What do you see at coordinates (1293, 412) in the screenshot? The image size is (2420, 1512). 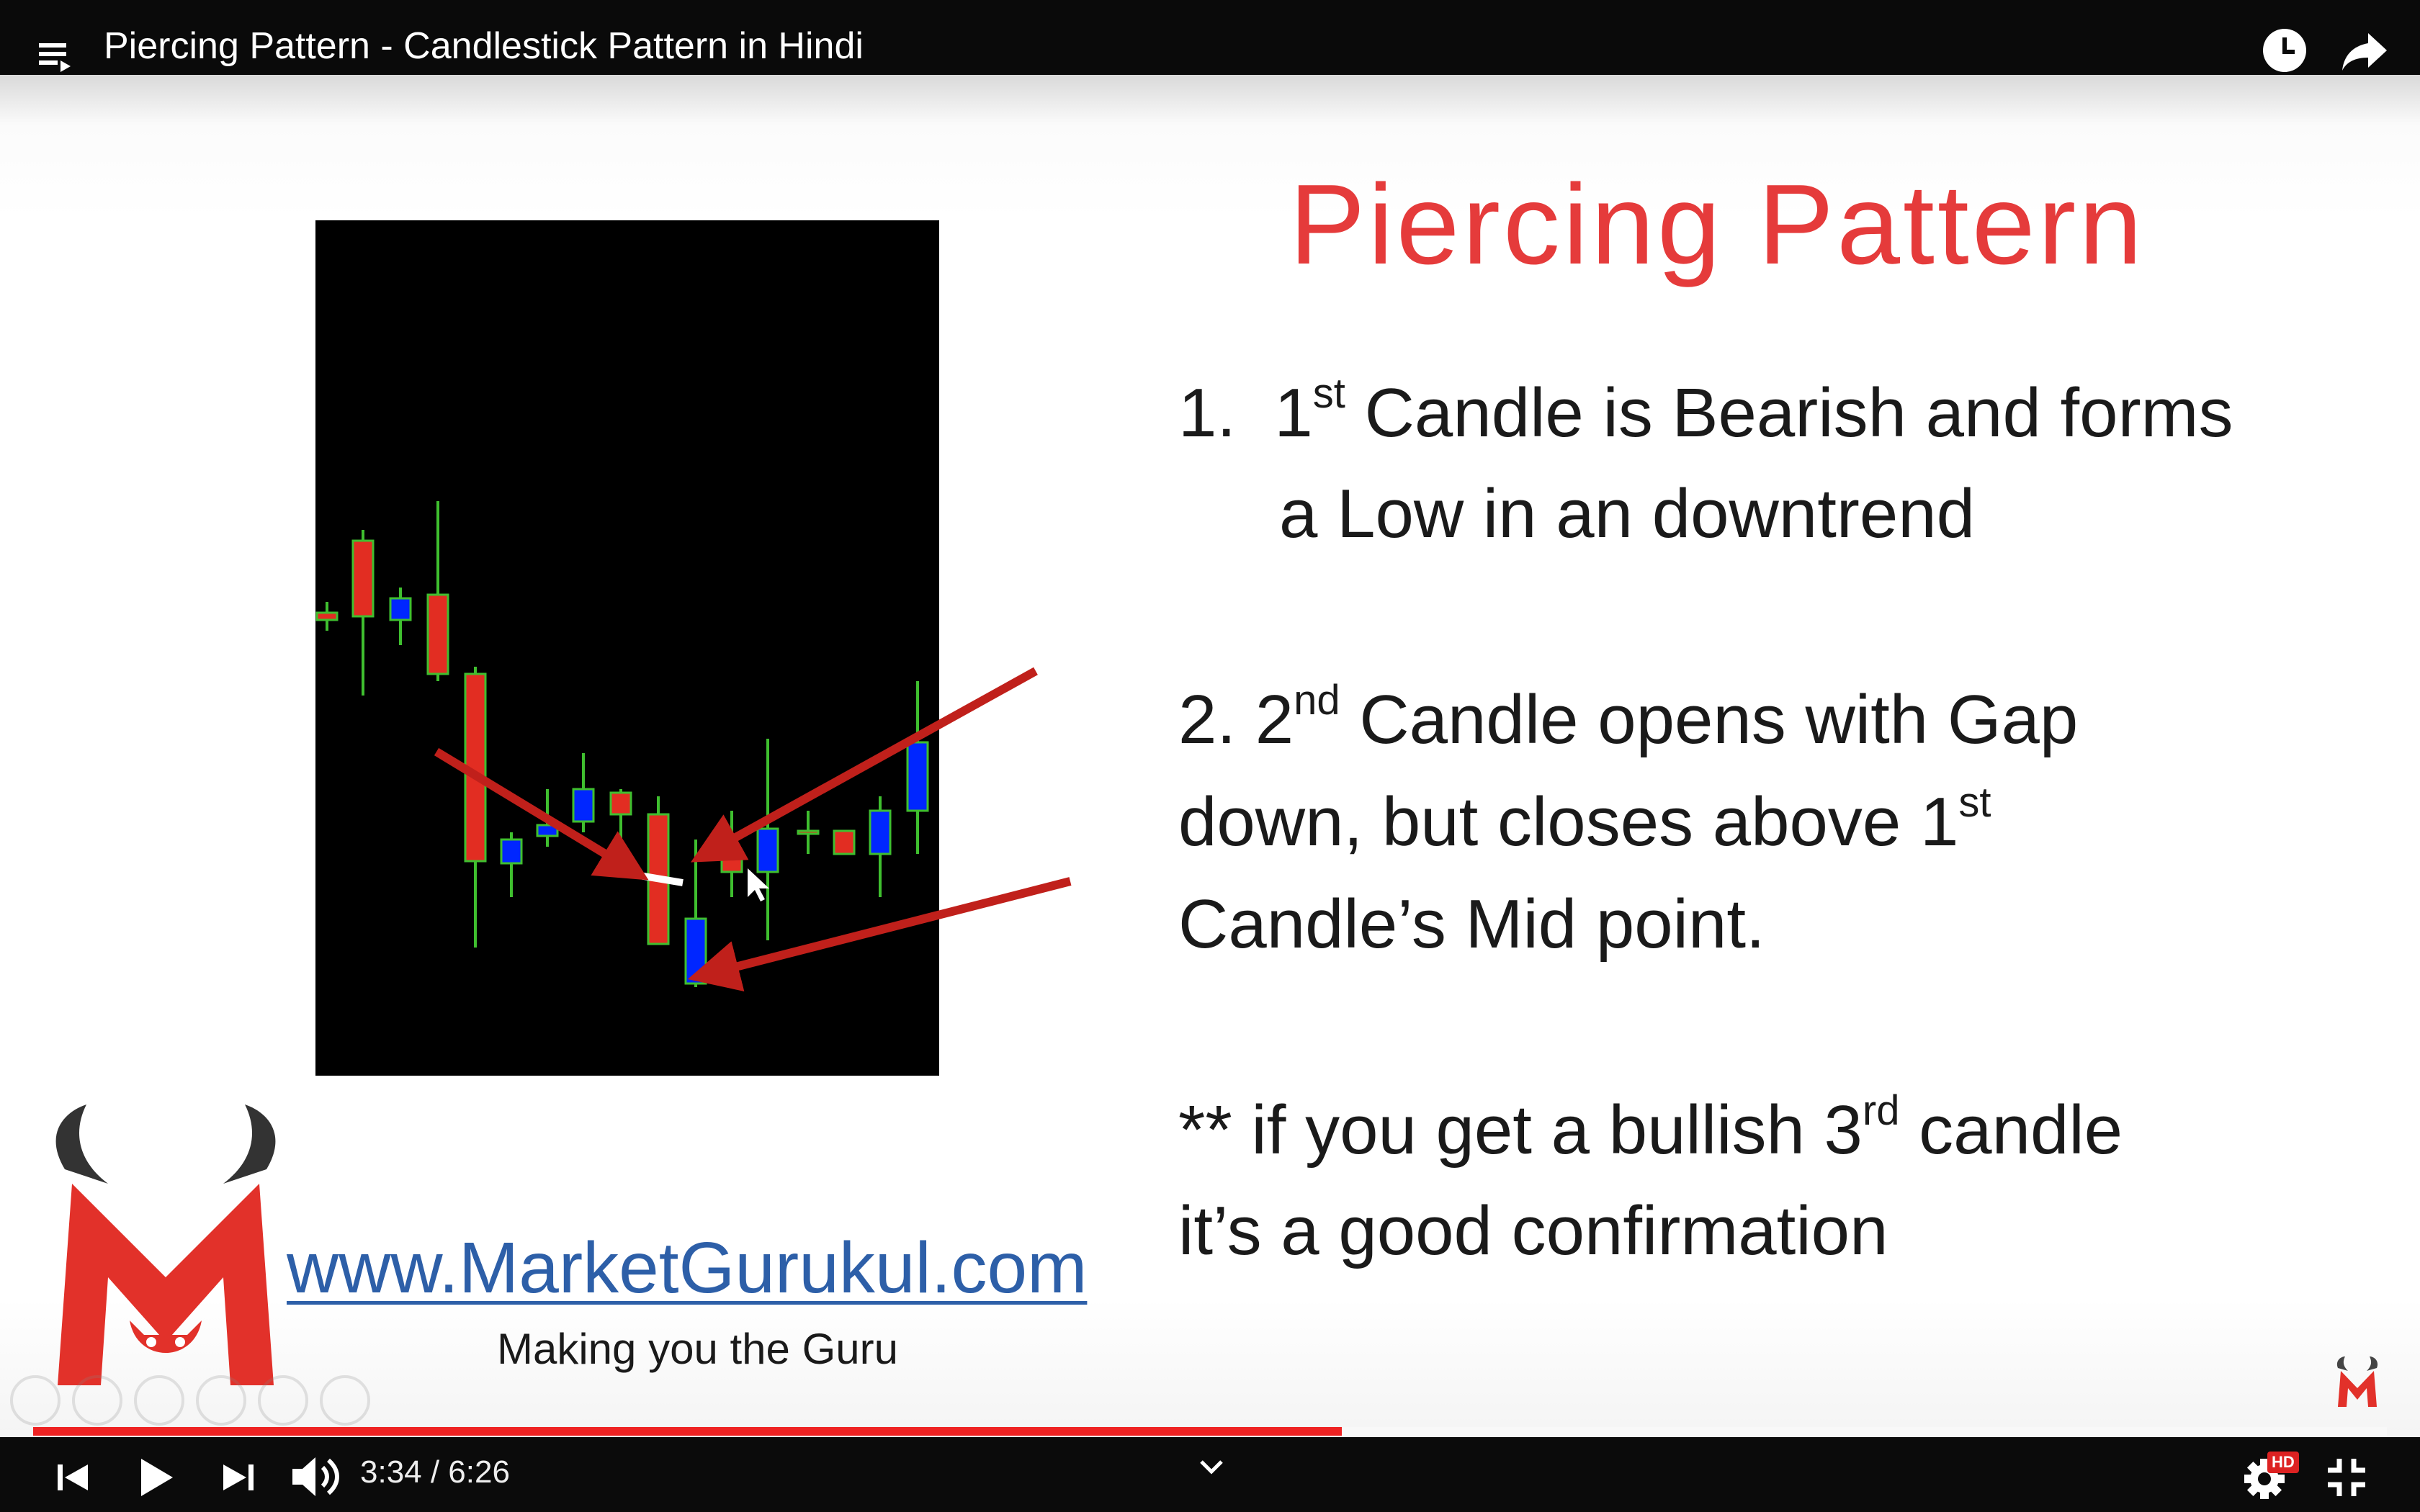 I see `point-1-lead: 1` at bounding box center [1293, 412].